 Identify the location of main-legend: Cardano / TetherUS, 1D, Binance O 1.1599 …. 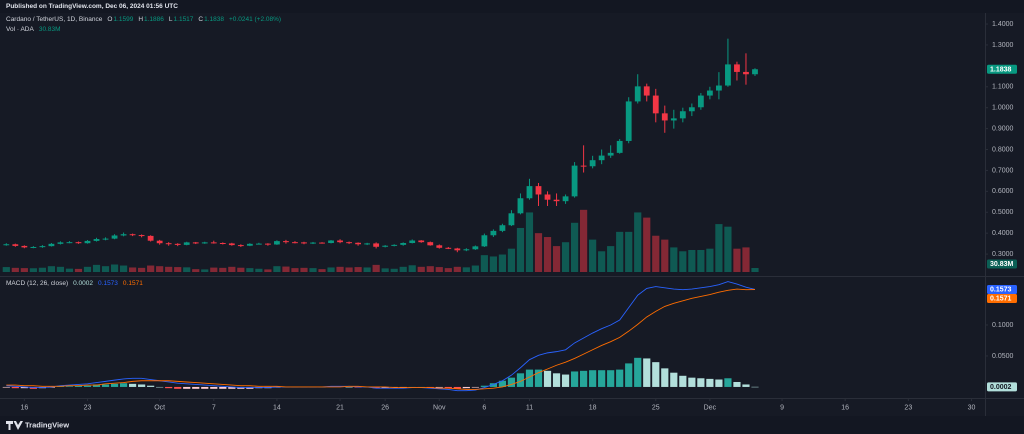
(143, 19).